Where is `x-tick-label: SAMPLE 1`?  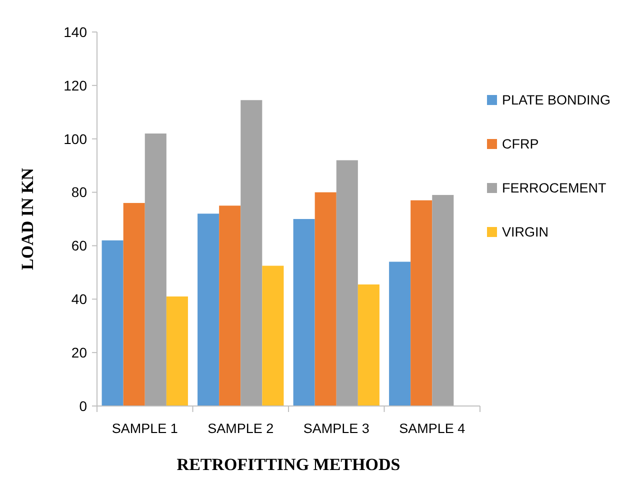
x-tick-label: SAMPLE 1 is located at coordinates (145, 428).